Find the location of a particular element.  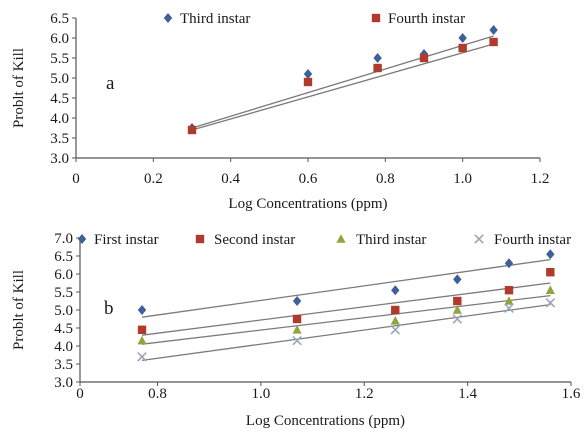

x-tick-label: 0.2 is located at coordinates (153, 179).